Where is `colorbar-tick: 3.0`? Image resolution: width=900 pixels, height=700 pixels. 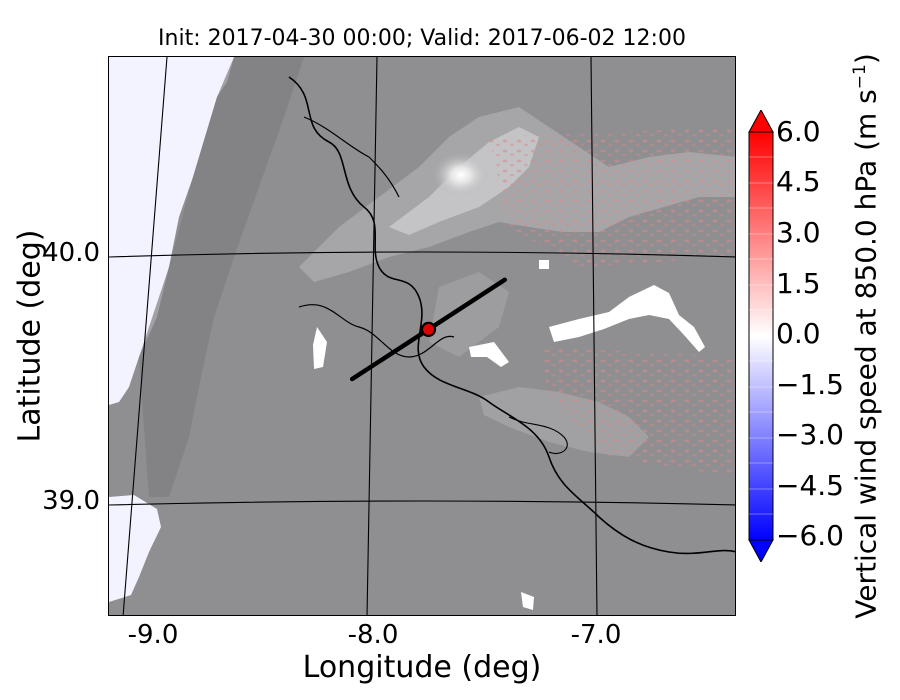
colorbar-tick: 3.0 is located at coordinates (798, 232).